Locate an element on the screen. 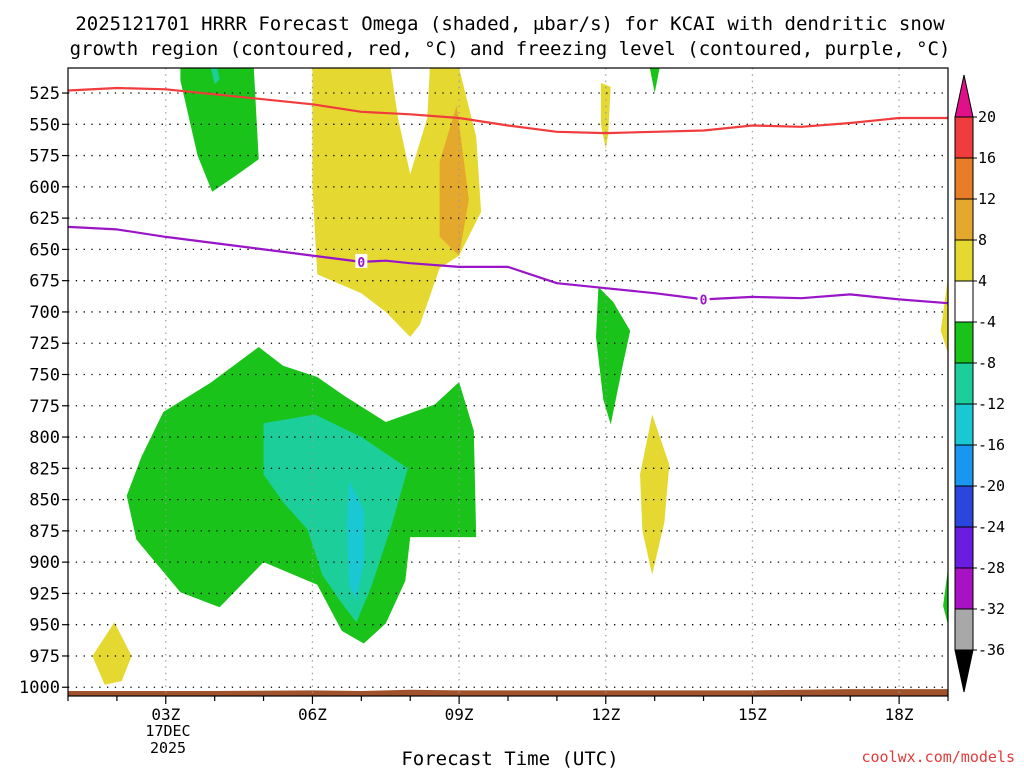  y-tick-label-1000: 1000 is located at coordinates (39, 688).